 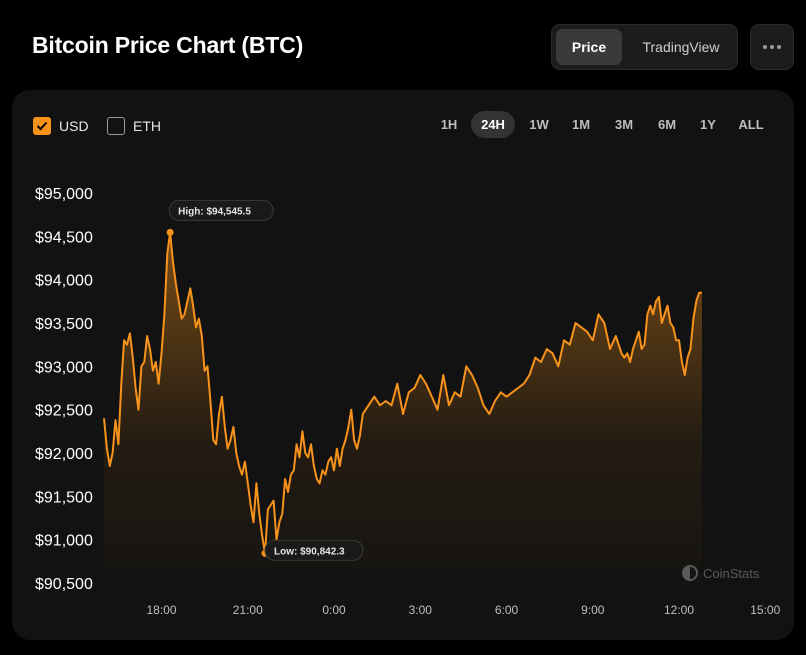 I want to click on range-6m-button: 6M, so click(x=667, y=124).